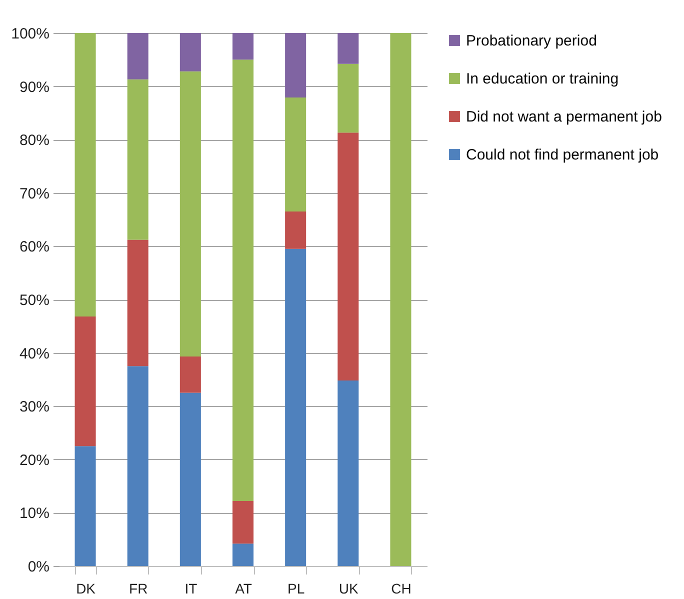 The height and width of the screenshot is (599, 684). I want to click on y-tick-label: 20%, so click(34, 460).